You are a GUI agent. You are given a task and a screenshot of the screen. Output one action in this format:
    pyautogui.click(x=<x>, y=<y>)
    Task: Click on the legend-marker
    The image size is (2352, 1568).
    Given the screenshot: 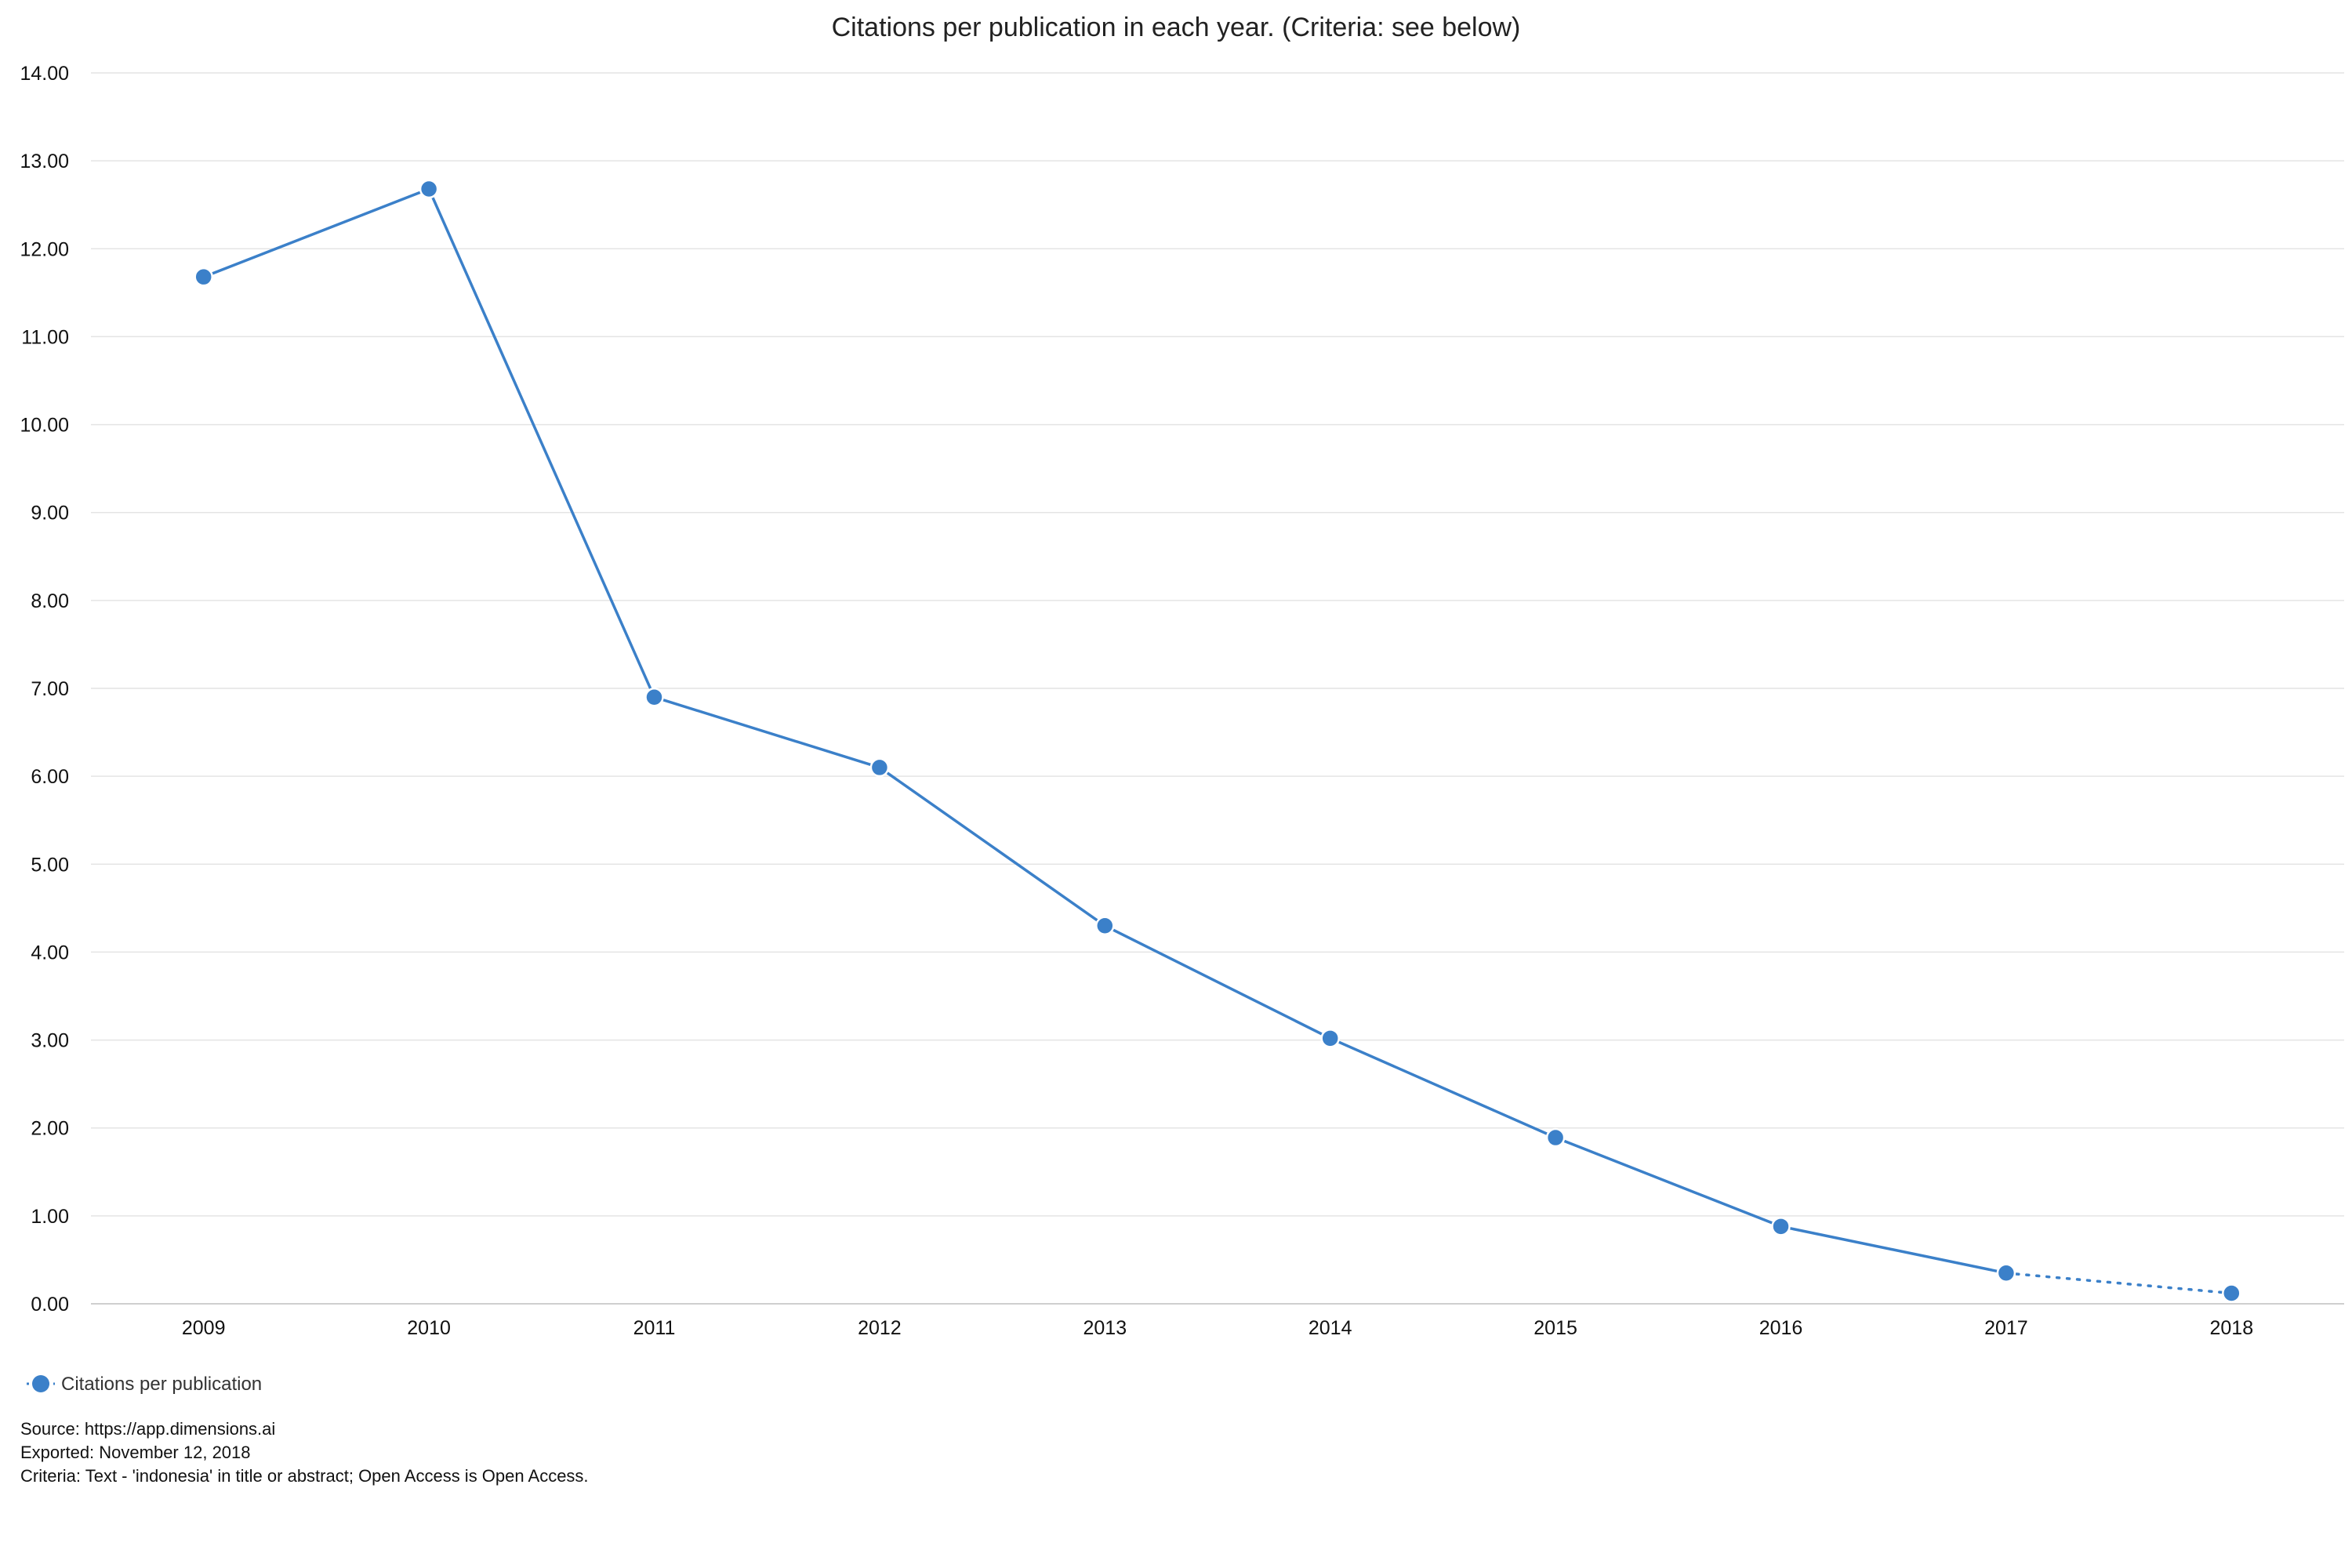 What is the action you would take?
    pyautogui.click(x=40, y=1383)
    